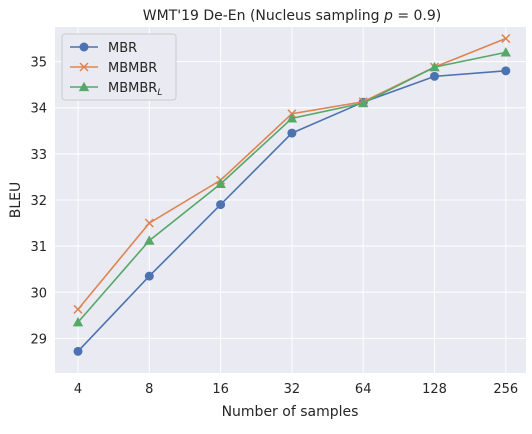  I want to click on x-tick-label: 256, so click(505, 389).